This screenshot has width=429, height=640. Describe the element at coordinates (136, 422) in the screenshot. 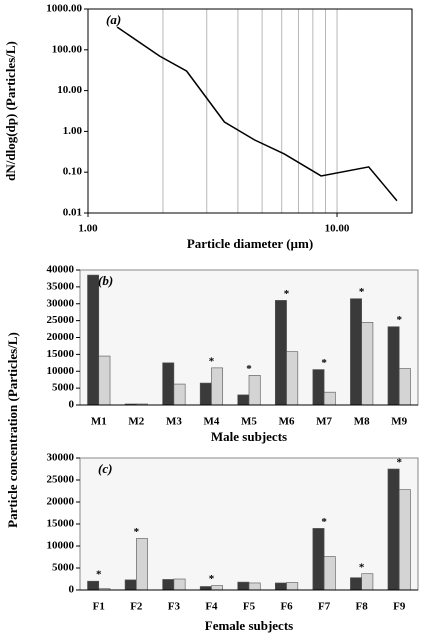

I see `x-tick-label: M2` at that location.